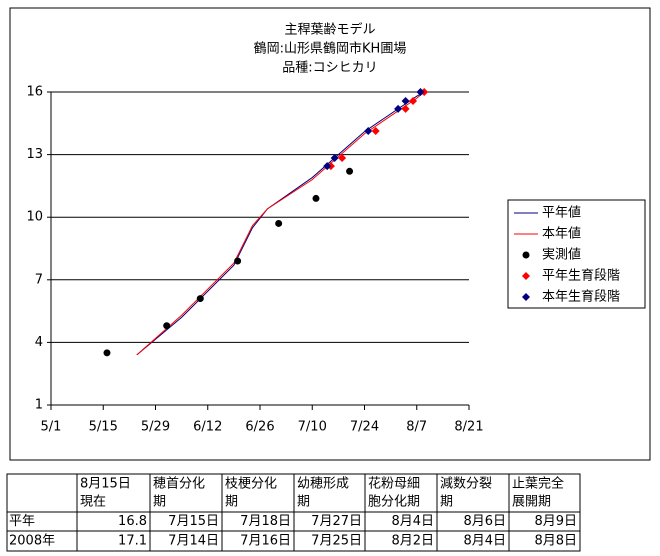 This screenshot has height=556, width=660. Describe the element at coordinates (51, 427) in the screenshot. I see `x-tick-label: 5/1` at that location.